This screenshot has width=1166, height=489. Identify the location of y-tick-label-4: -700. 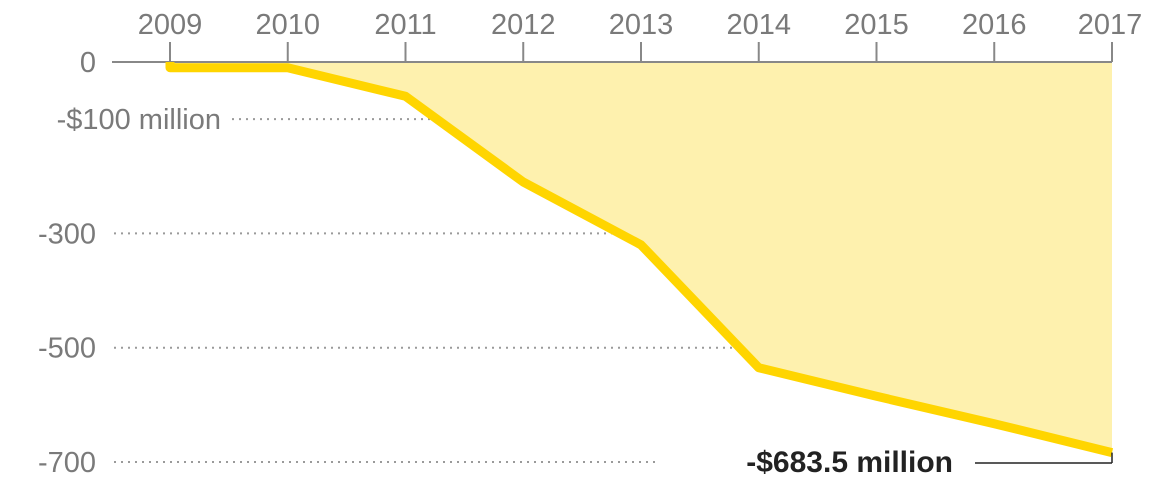
(67, 463).